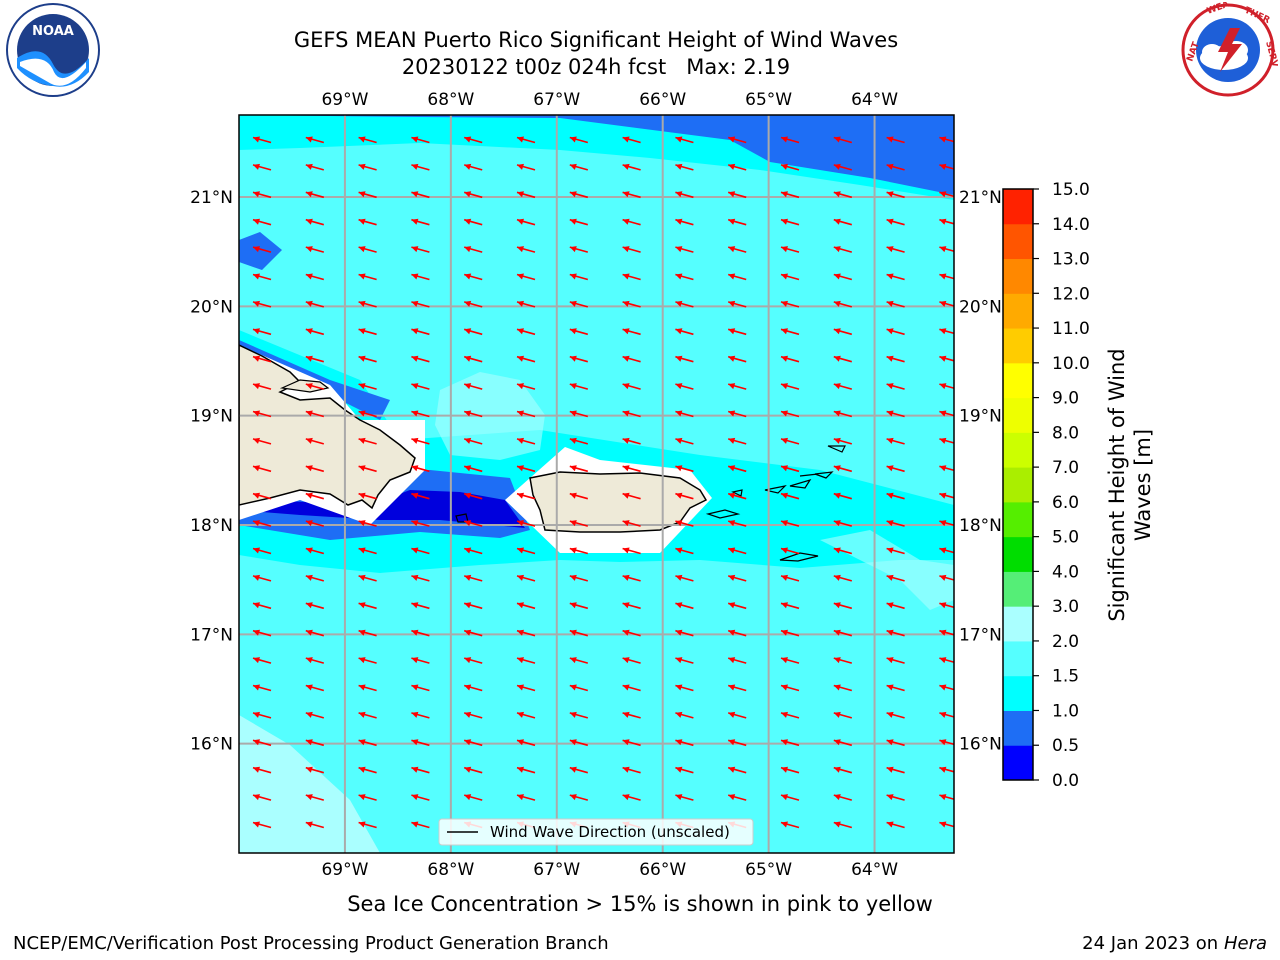  What do you see at coordinates (304, 386) in the screenshot?
I see `tortuga-island` at bounding box center [304, 386].